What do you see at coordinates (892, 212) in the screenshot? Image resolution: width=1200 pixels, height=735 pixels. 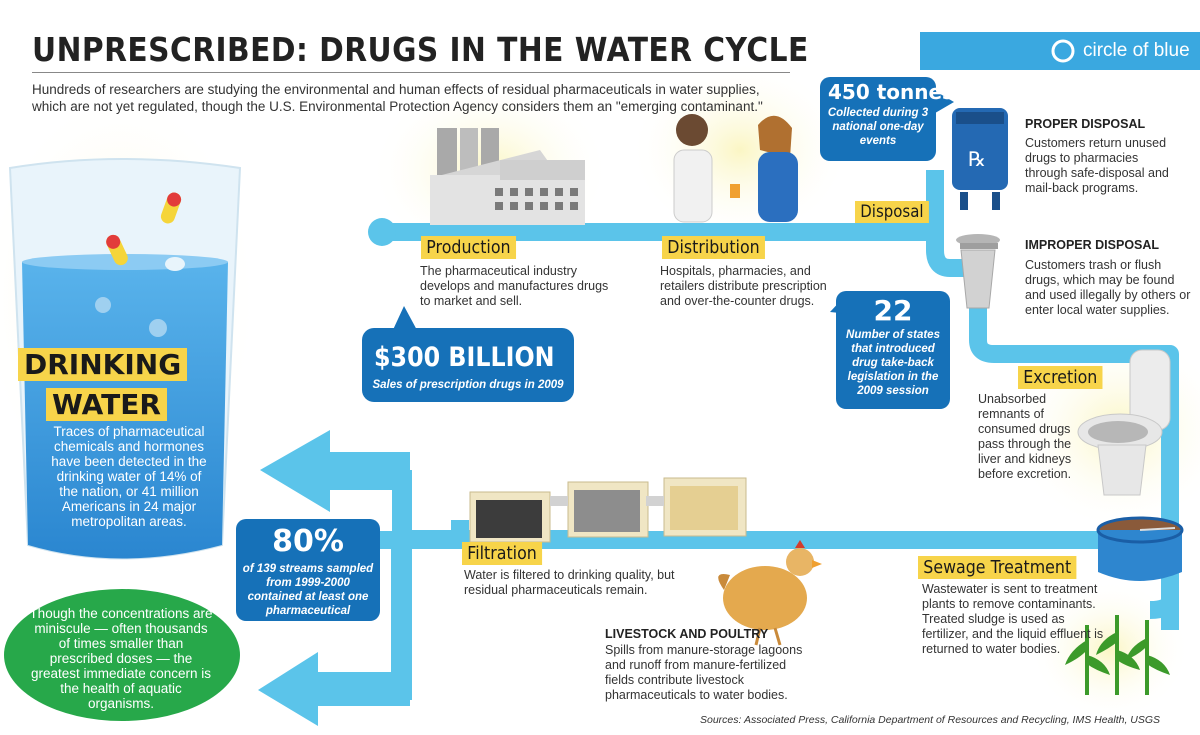 I see `disposal-label: Disposal` at bounding box center [892, 212].